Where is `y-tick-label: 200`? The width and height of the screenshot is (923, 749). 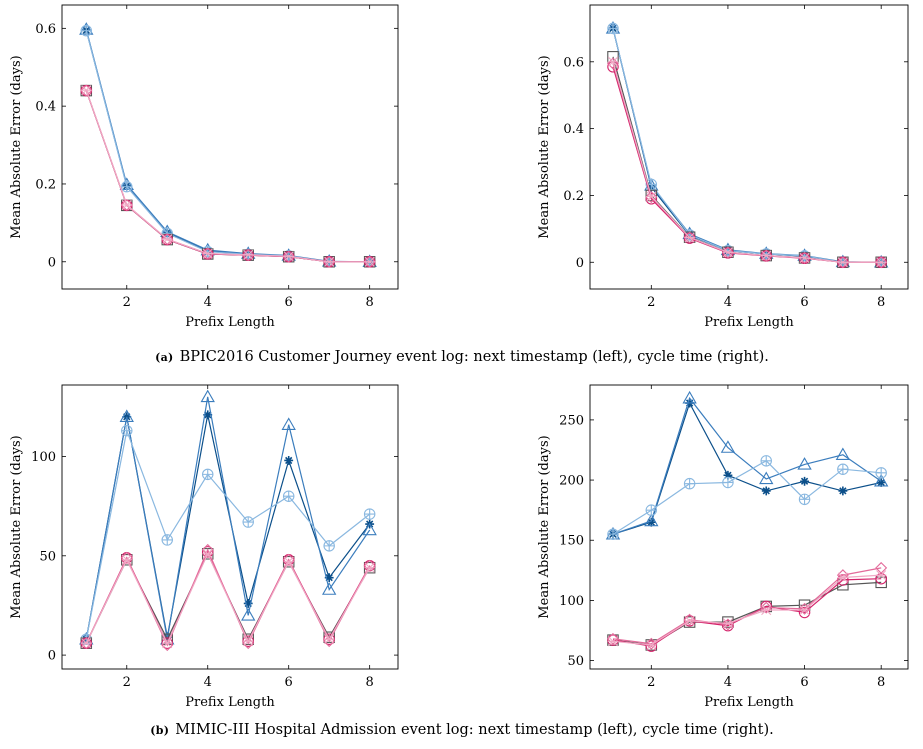 y-tick-label: 200 is located at coordinates (571, 481).